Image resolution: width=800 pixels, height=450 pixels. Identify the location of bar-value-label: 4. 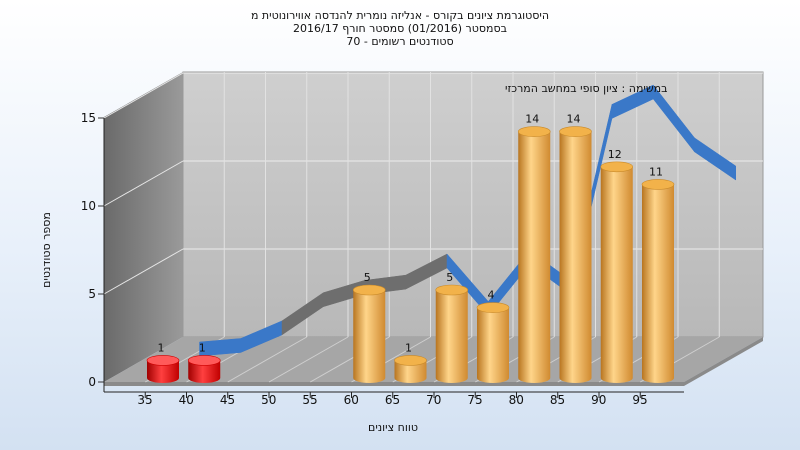
(491, 295).